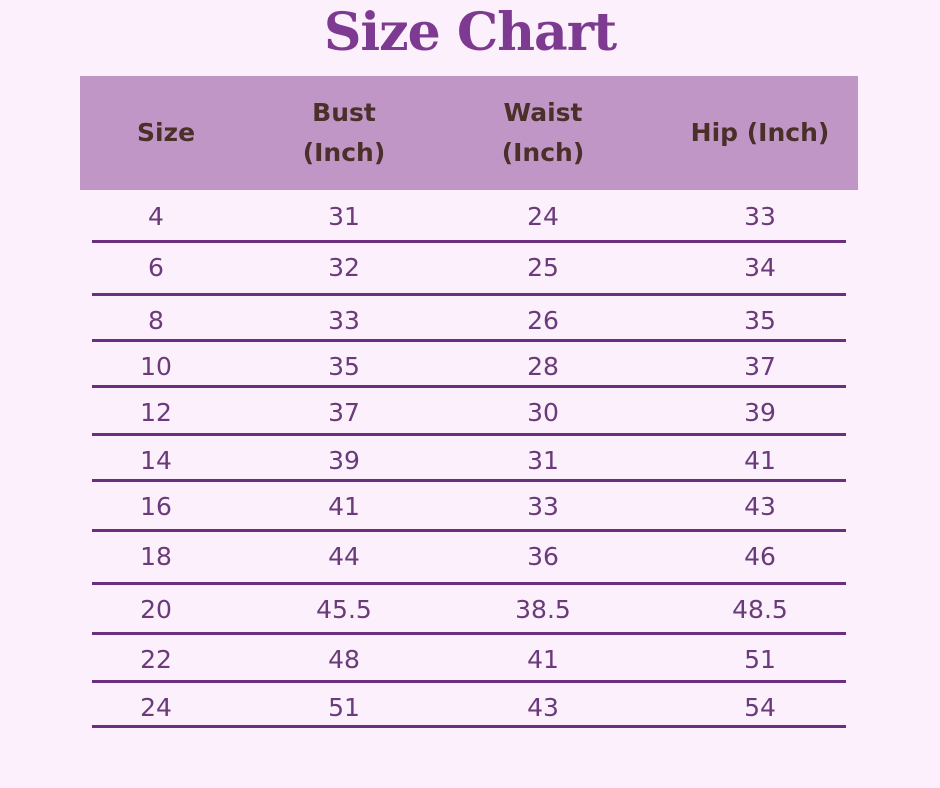  I want to click on page-title: Size Chart, so click(470, 32).